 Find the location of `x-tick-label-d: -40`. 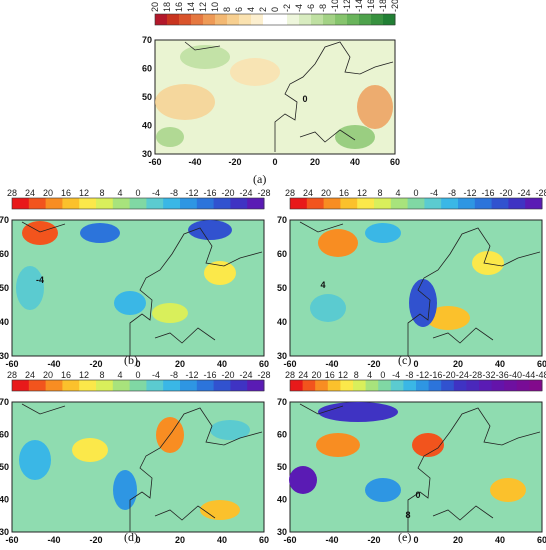

x-tick-label-d: -40 is located at coordinates (53, 540).